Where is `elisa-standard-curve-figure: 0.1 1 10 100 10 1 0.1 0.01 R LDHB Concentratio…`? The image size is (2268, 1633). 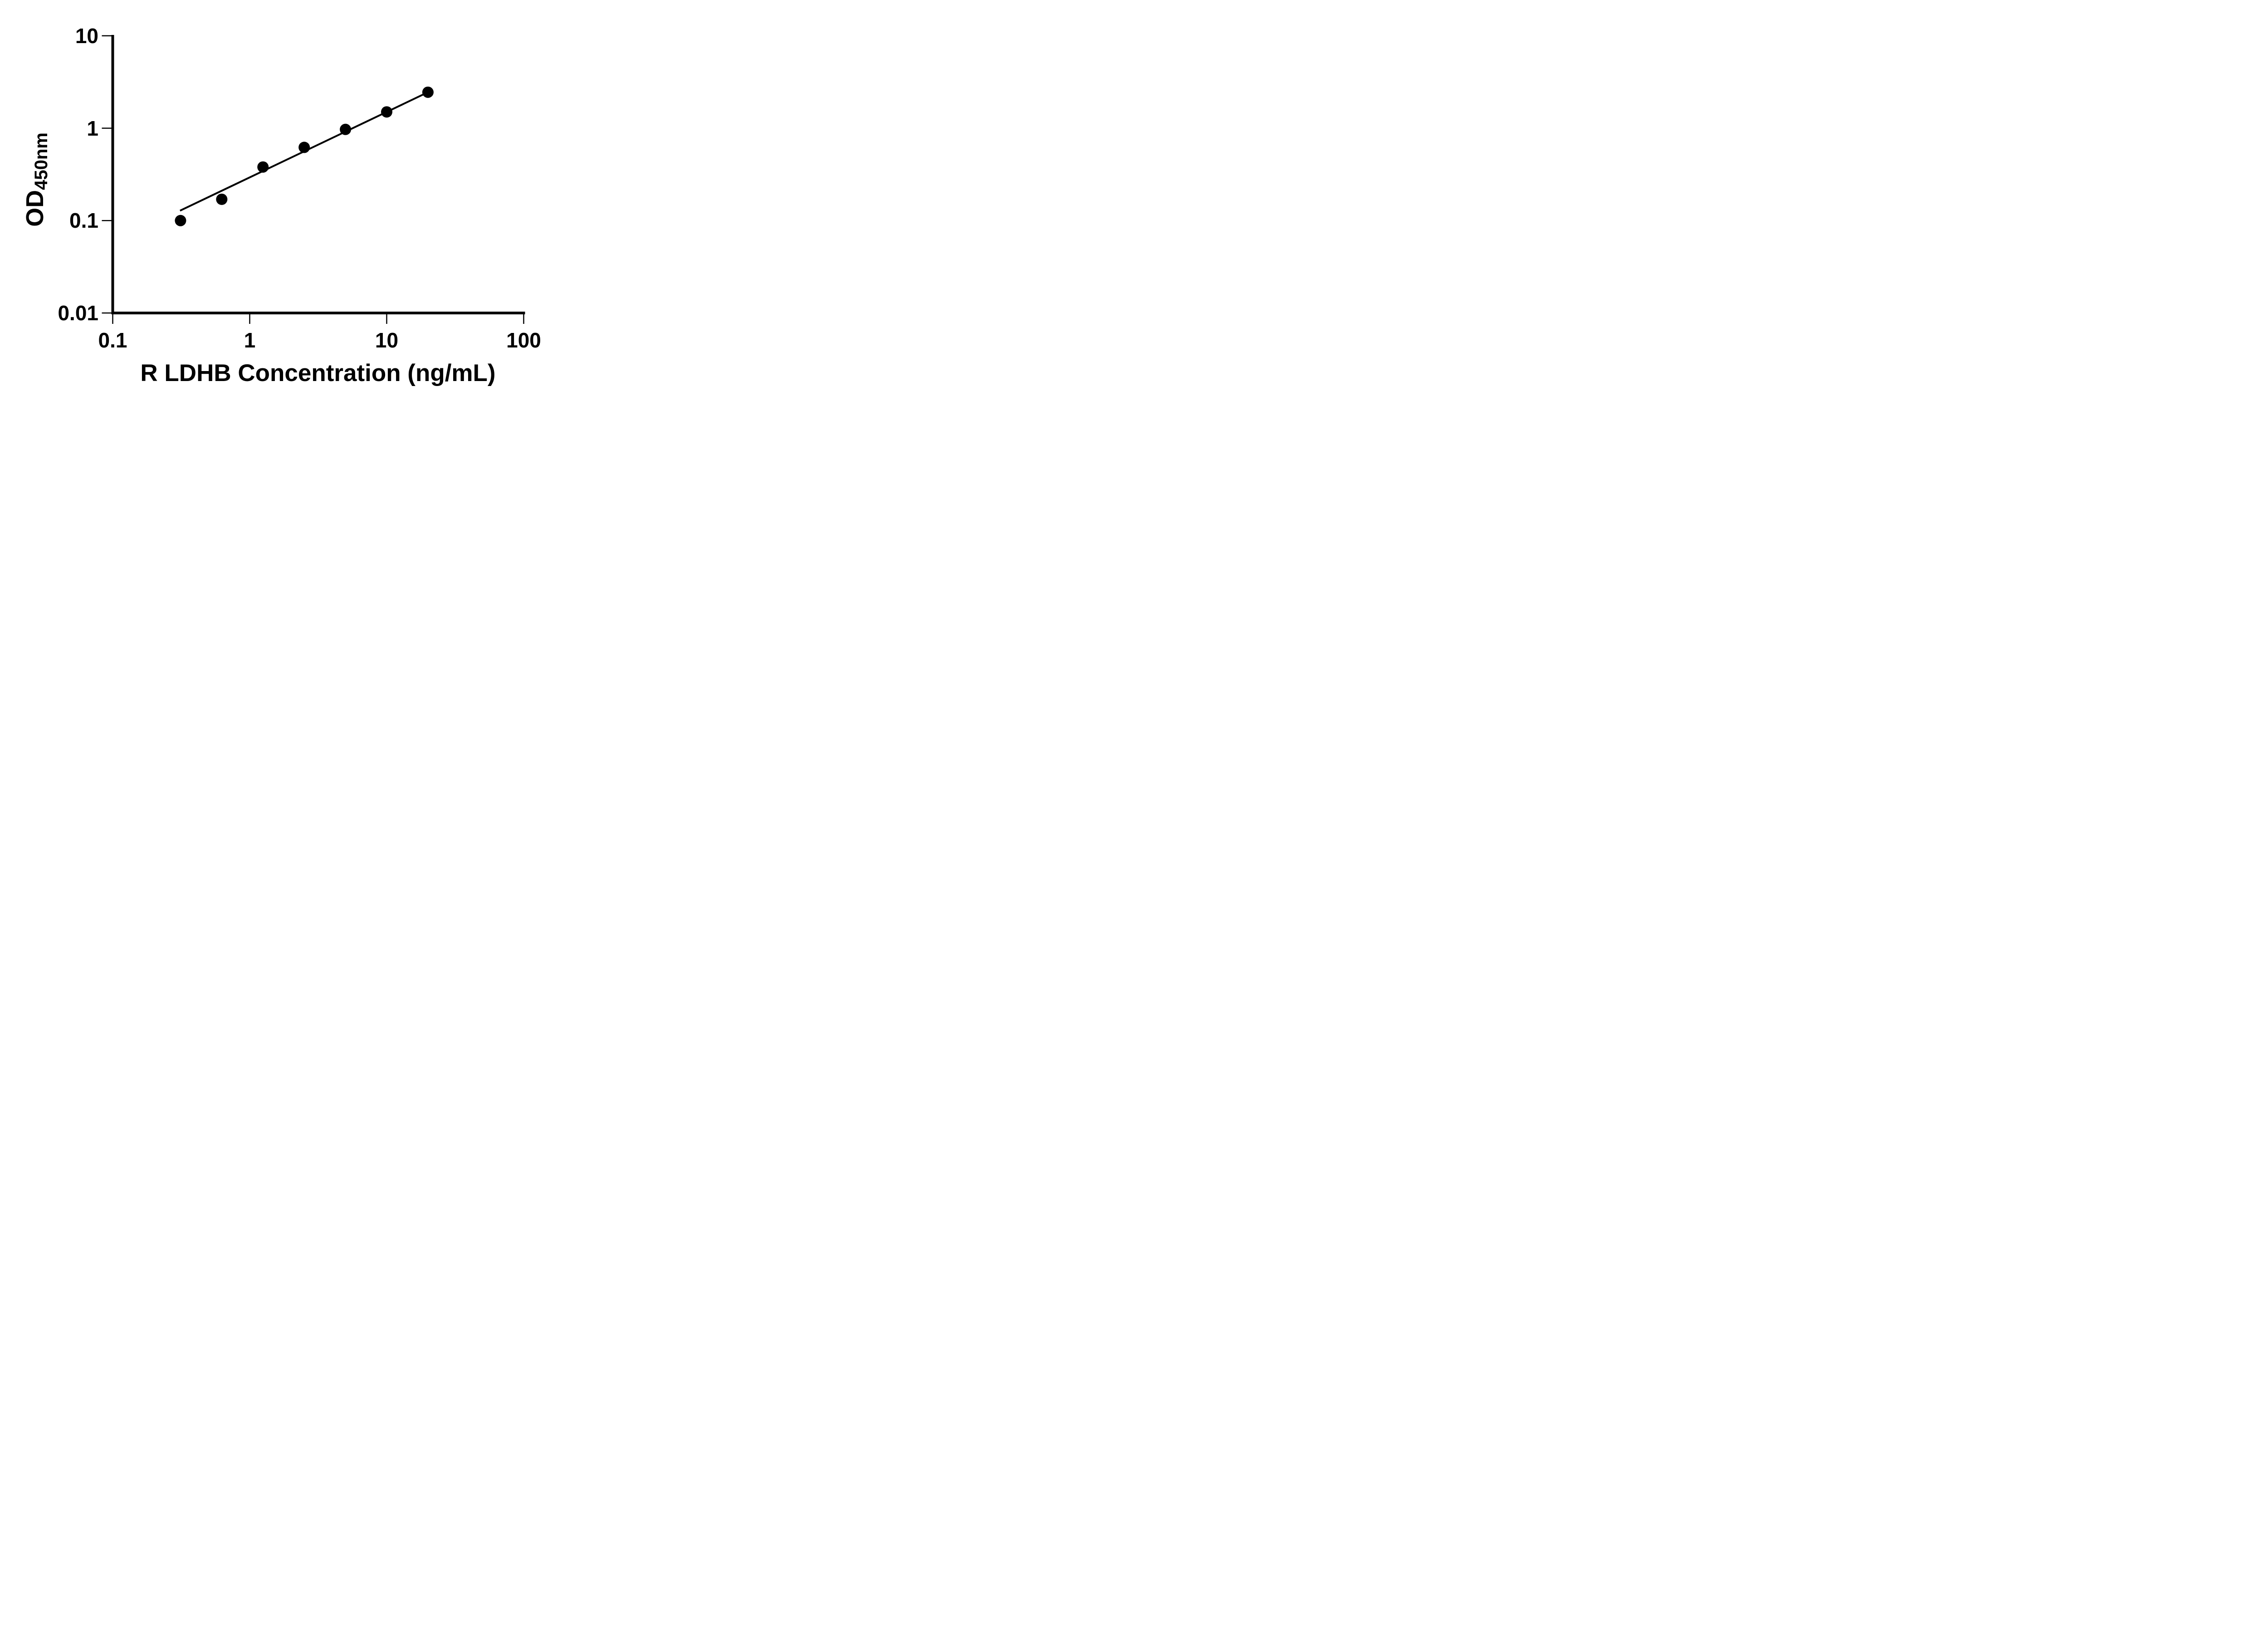 elisa-standard-curve-figure: 0.1 1 10 100 10 1 0.1 0.01 R LDHB Concentratio… is located at coordinates (291, 204).